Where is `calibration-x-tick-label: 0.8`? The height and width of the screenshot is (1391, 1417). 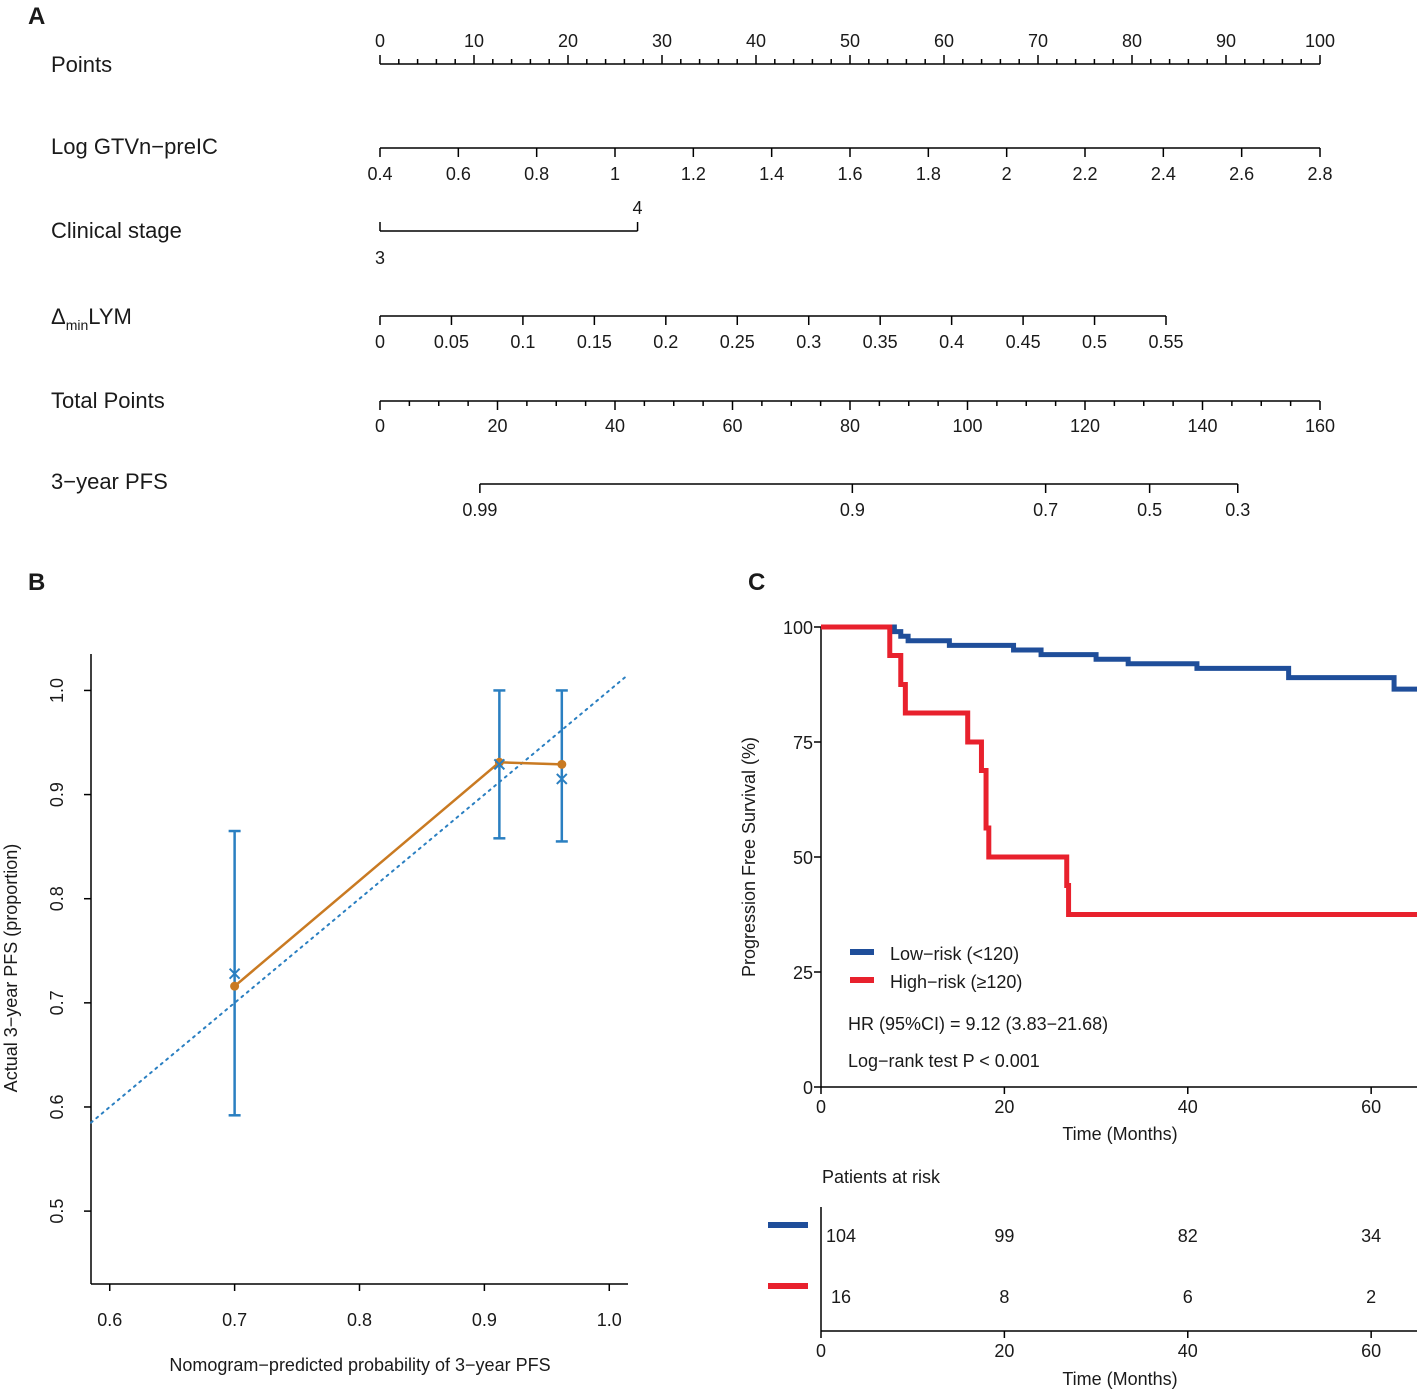 calibration-x-tick-label: 0.8 is located at coordinates (359, 1320).